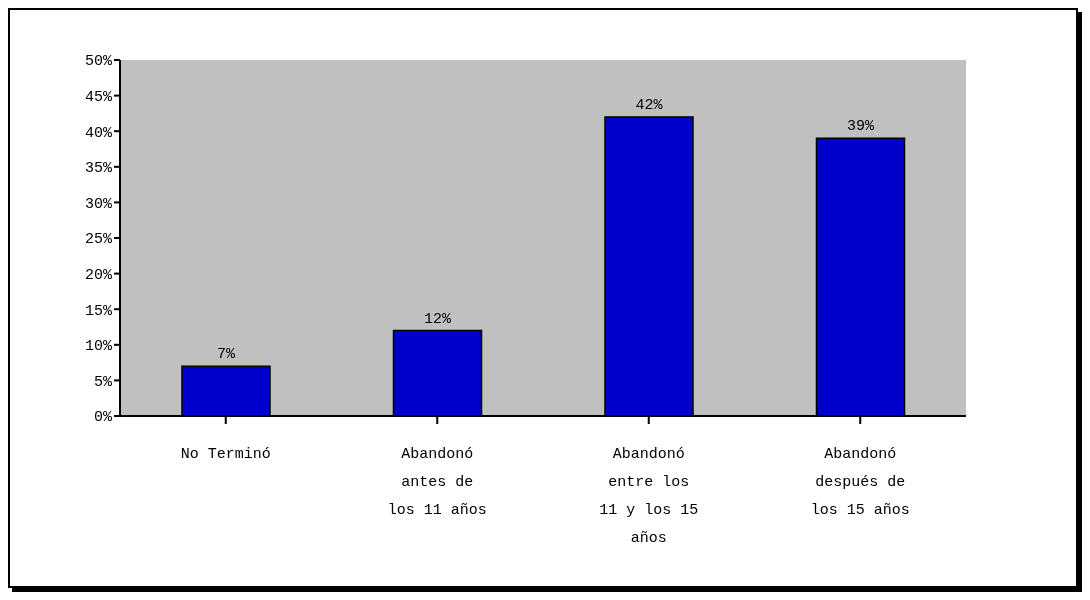  I want to click on y-tick-label: 40%, so click(98, 133).